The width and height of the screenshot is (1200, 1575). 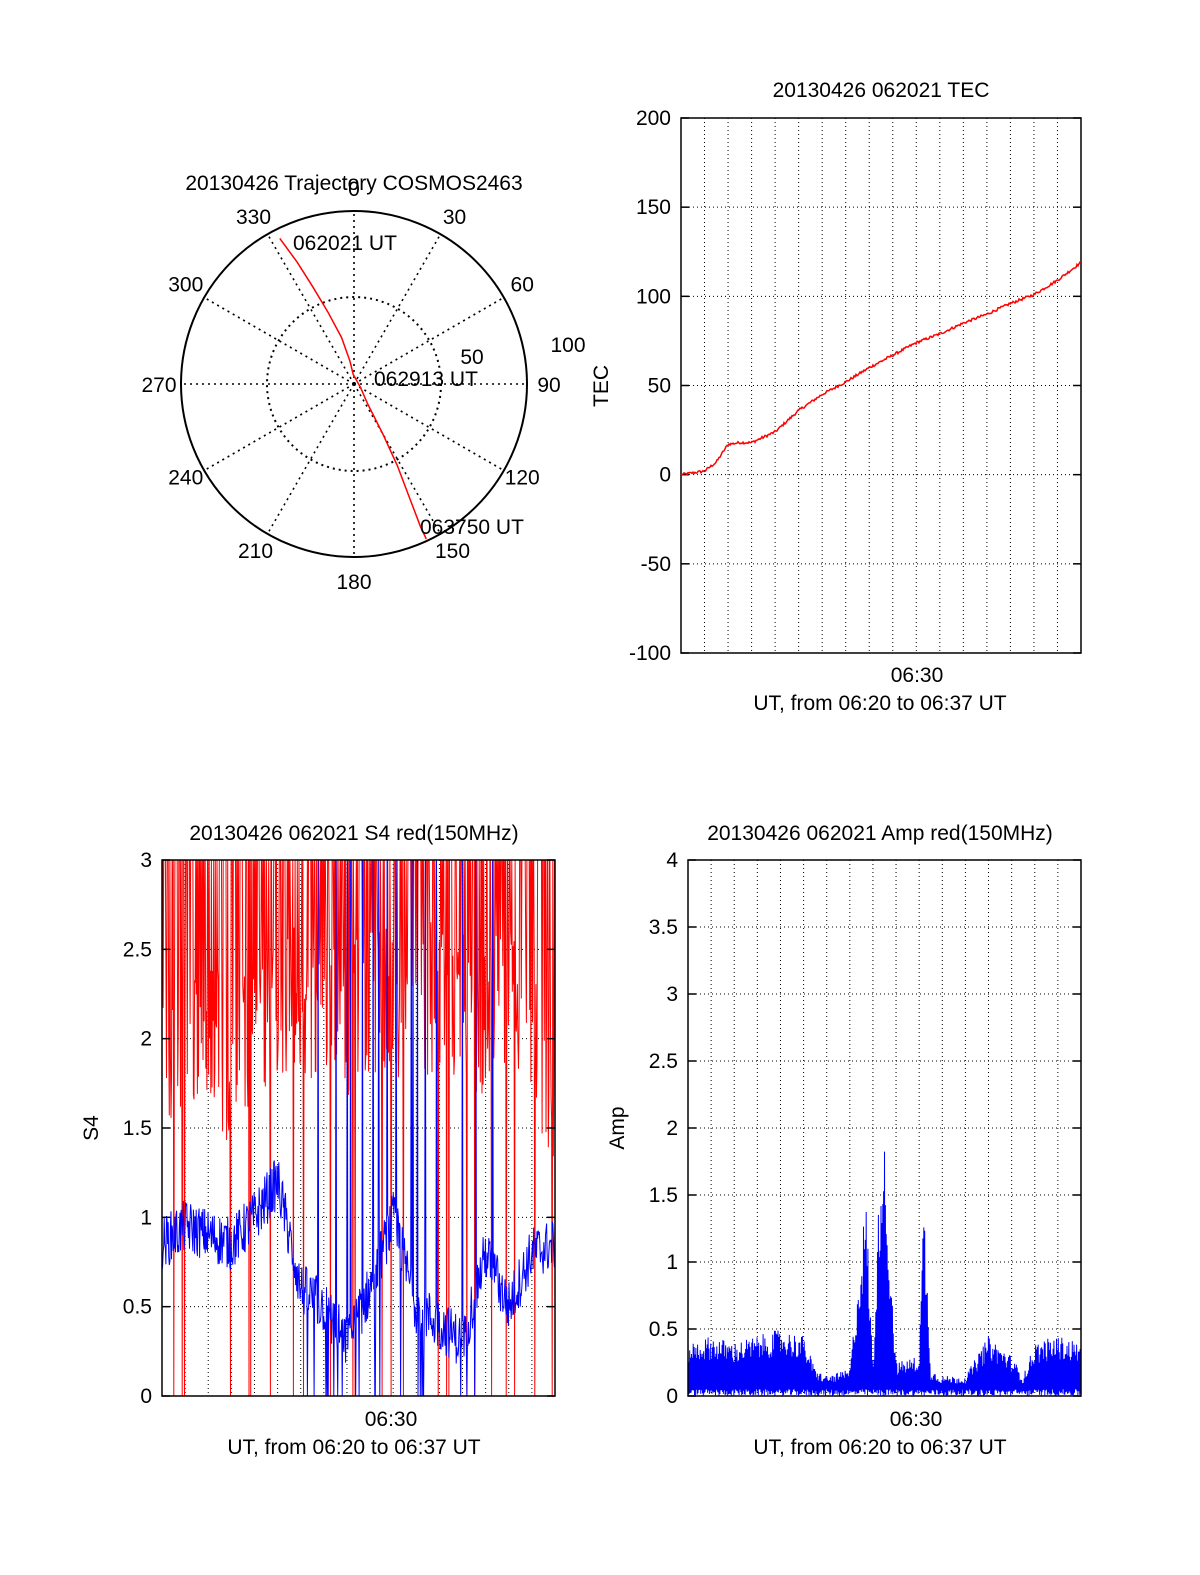 I want to click on amp-blue-series-line, so click(x=884, y=1274).